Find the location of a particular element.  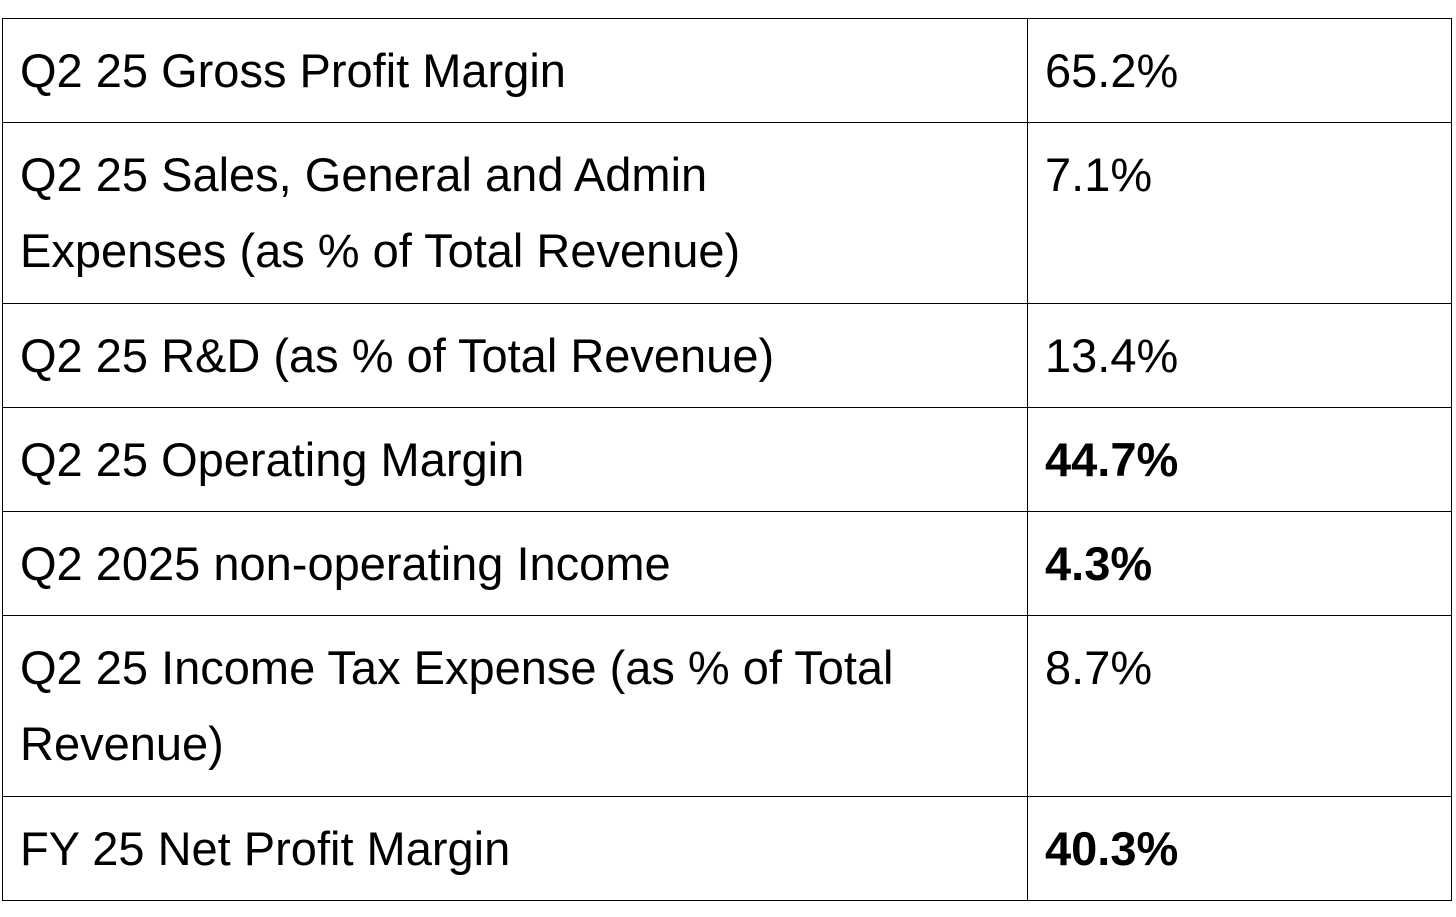

table-row: Q2 25 Operating Margin 44.7% is located at coordinates (727, 459).